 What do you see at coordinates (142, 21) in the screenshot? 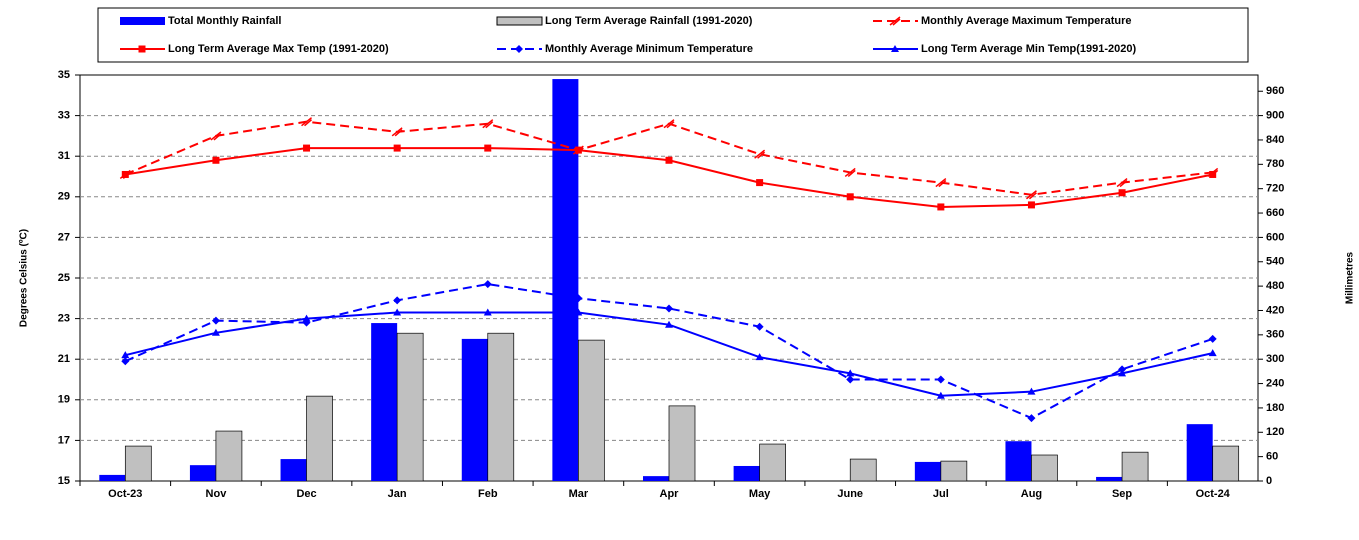
I see `legend-swatch` at bounding box center [142, 21].